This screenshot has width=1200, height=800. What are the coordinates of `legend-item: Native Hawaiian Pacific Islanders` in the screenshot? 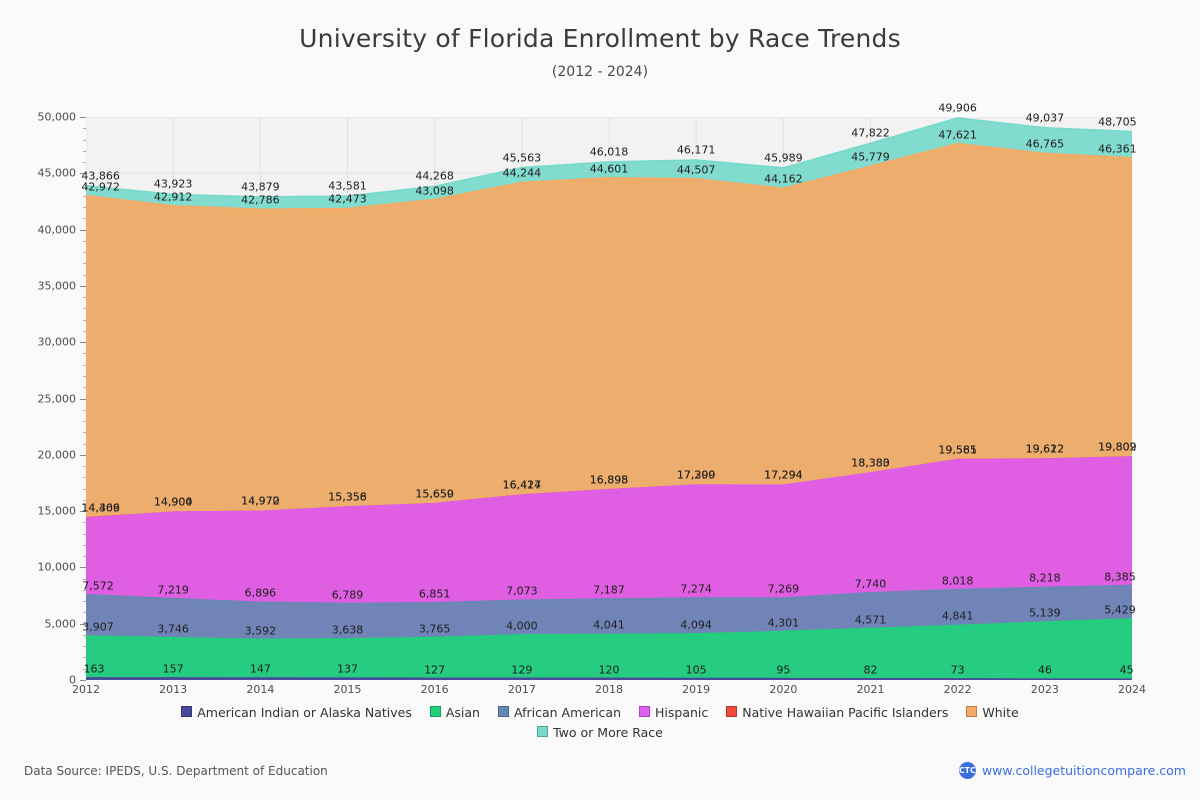 It's located at (837, 712).